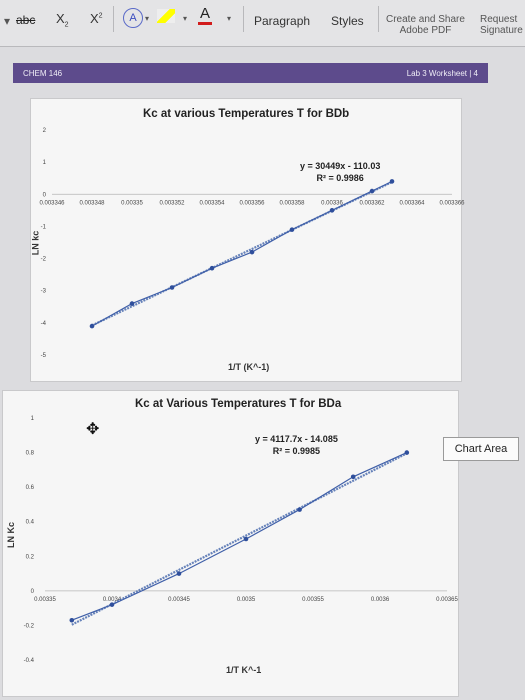  I want to click on superscript-button: X2, so click(96, 18).